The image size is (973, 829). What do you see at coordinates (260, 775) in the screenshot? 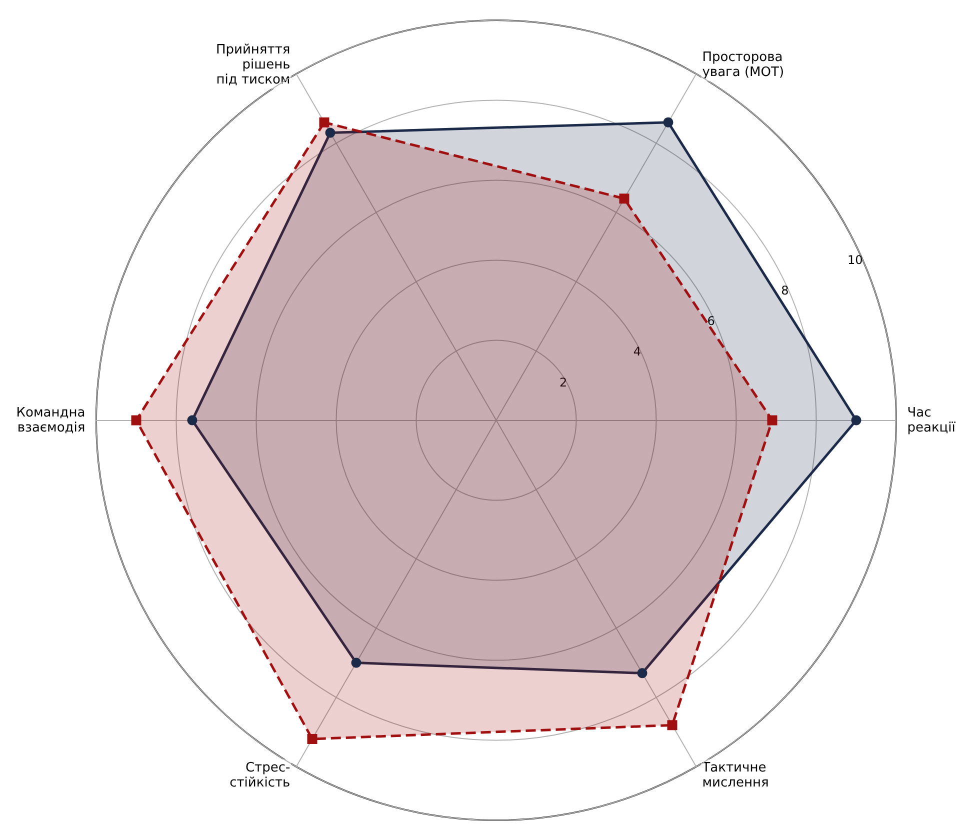
I see `spoke-label: Стрес- стійкість` at bounding box center [260, 775].